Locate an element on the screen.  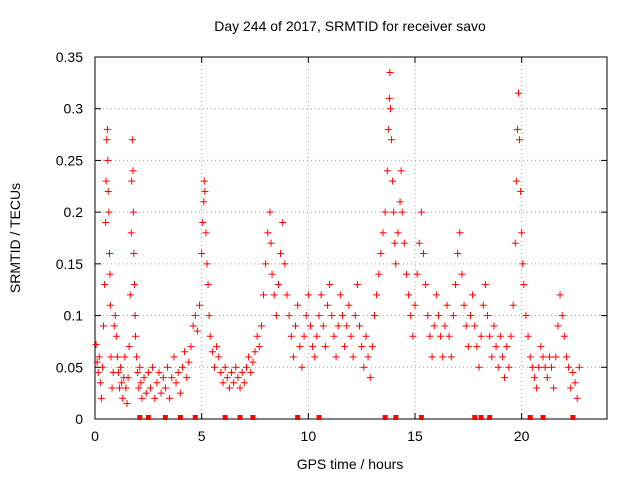
y-tick-label: 0.25 is located at coordinates (69, 160).